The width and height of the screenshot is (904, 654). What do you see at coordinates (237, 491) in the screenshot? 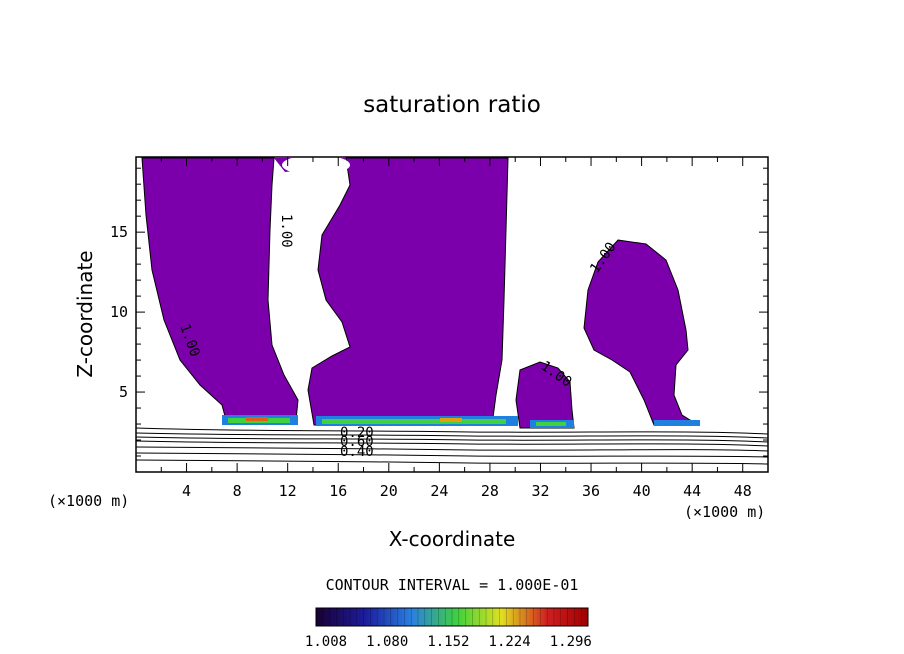
I see `x-tick-label: 8` at bounding box center [237, 491].